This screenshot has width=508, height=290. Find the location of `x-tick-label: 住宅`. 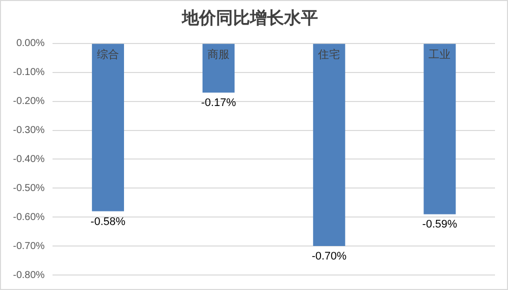

x-tick-label: 住宅 is located at coordinates (329, 54).